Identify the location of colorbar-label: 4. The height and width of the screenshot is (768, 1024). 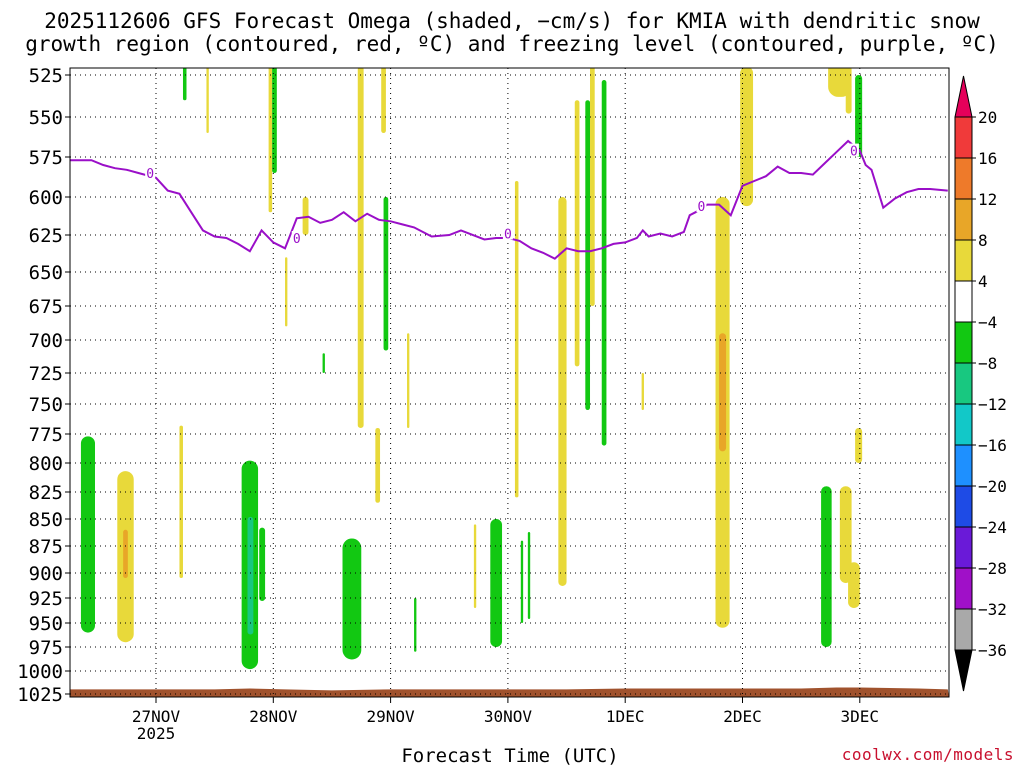
(983, 281).